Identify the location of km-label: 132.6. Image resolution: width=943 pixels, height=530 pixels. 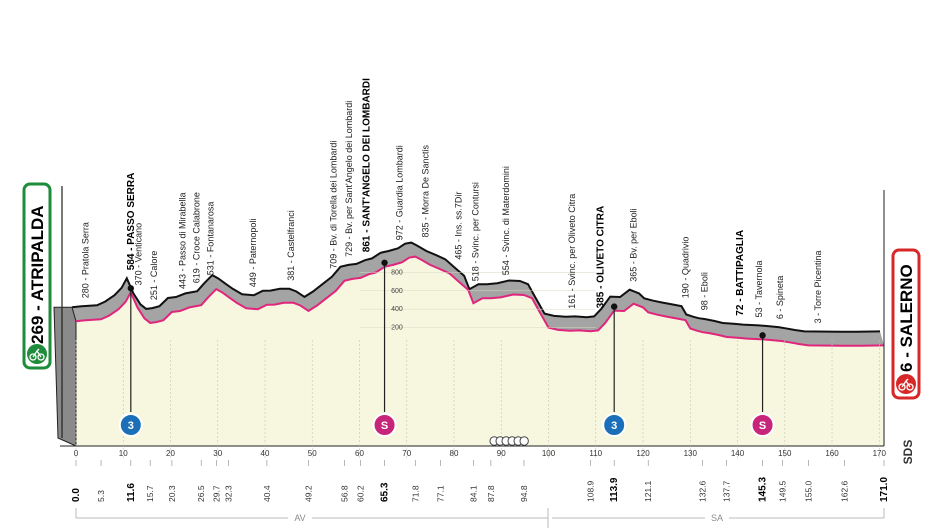
(703, 491).